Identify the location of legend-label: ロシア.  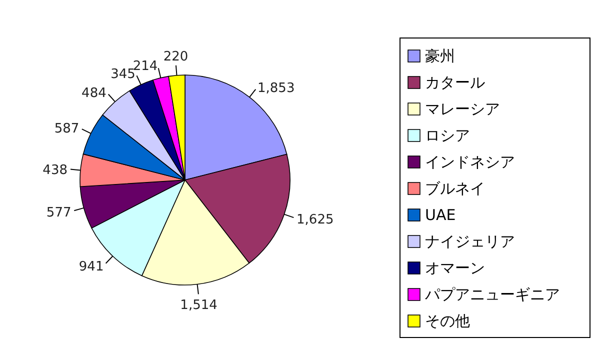
(447, 135).